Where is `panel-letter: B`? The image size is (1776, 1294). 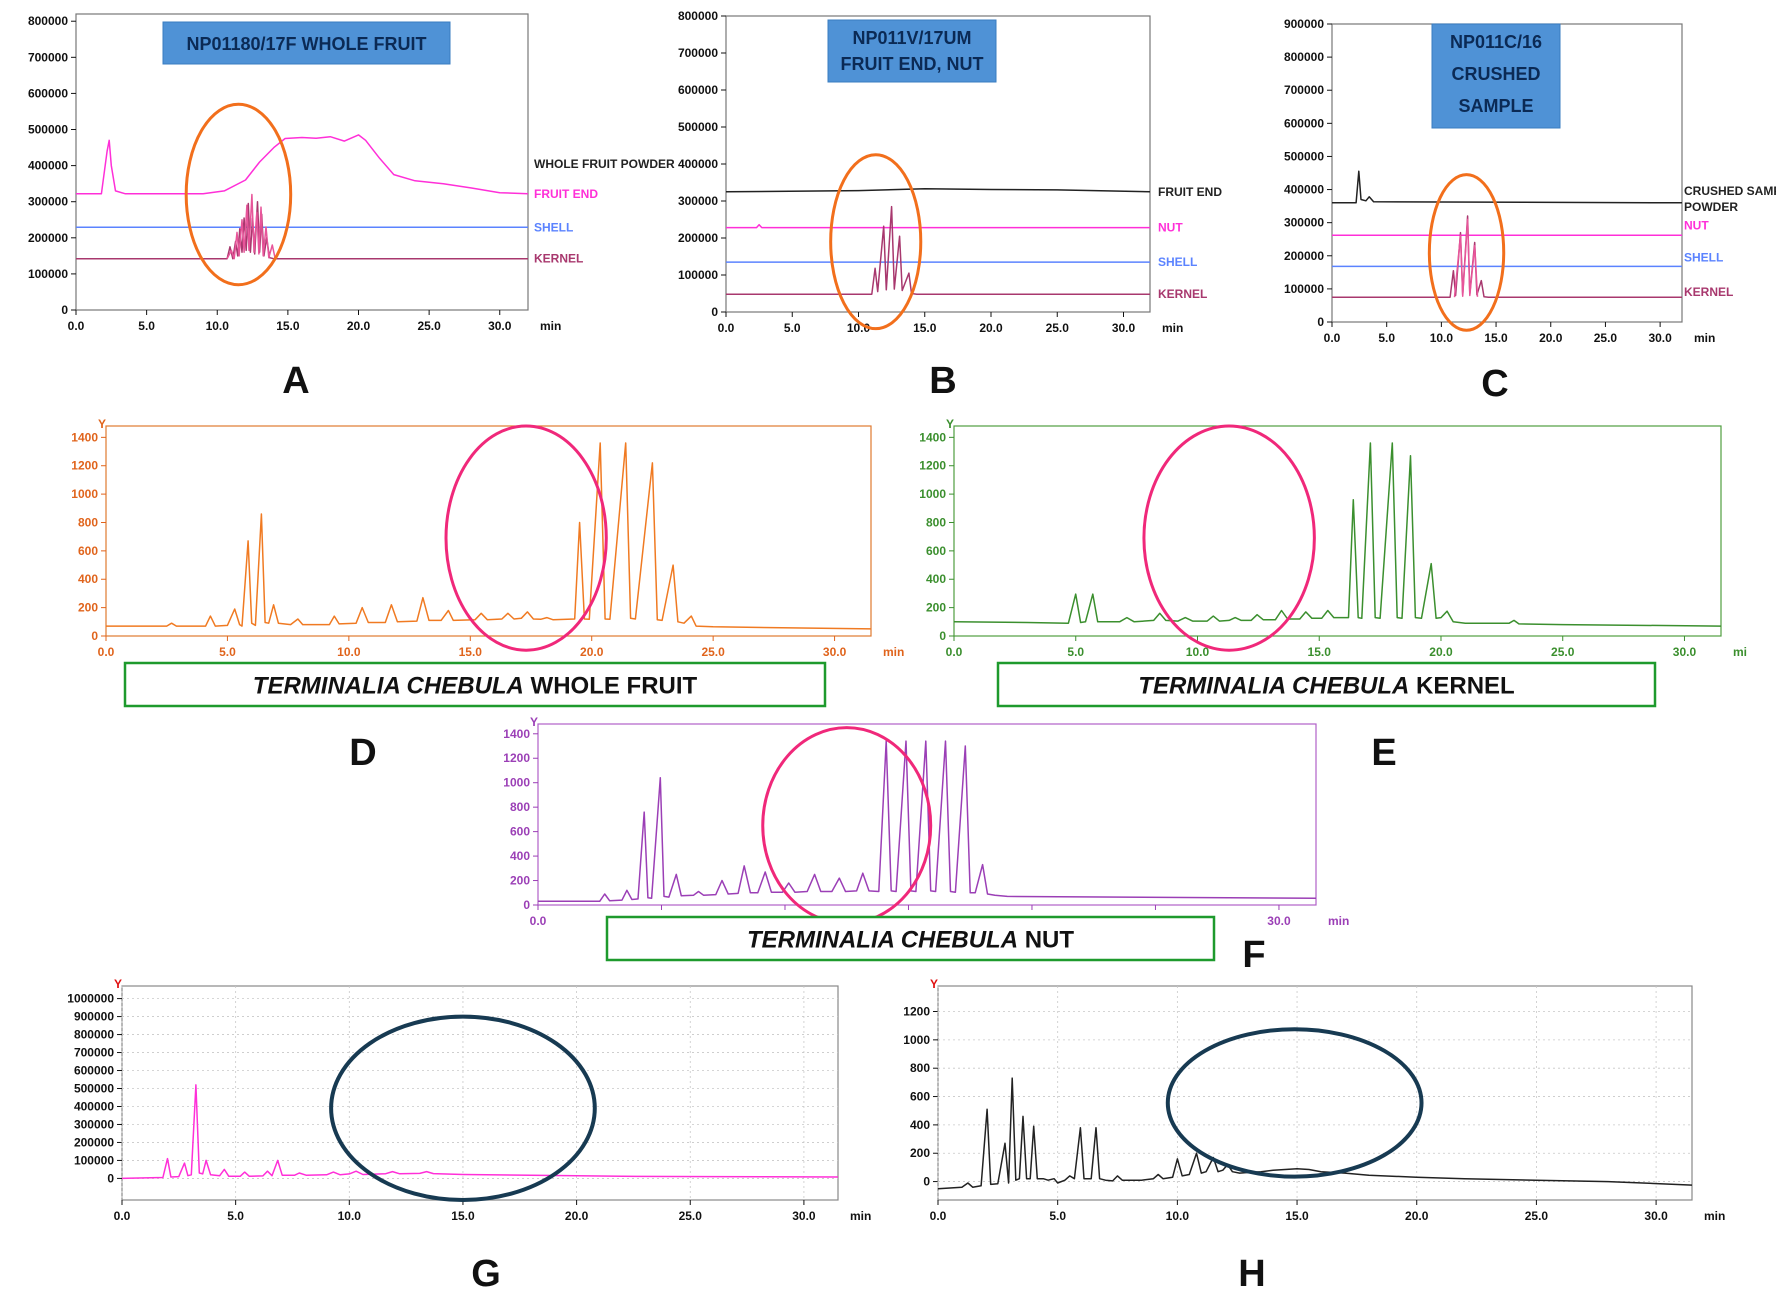
panel-letter: B is located at coordinates (942, 381).